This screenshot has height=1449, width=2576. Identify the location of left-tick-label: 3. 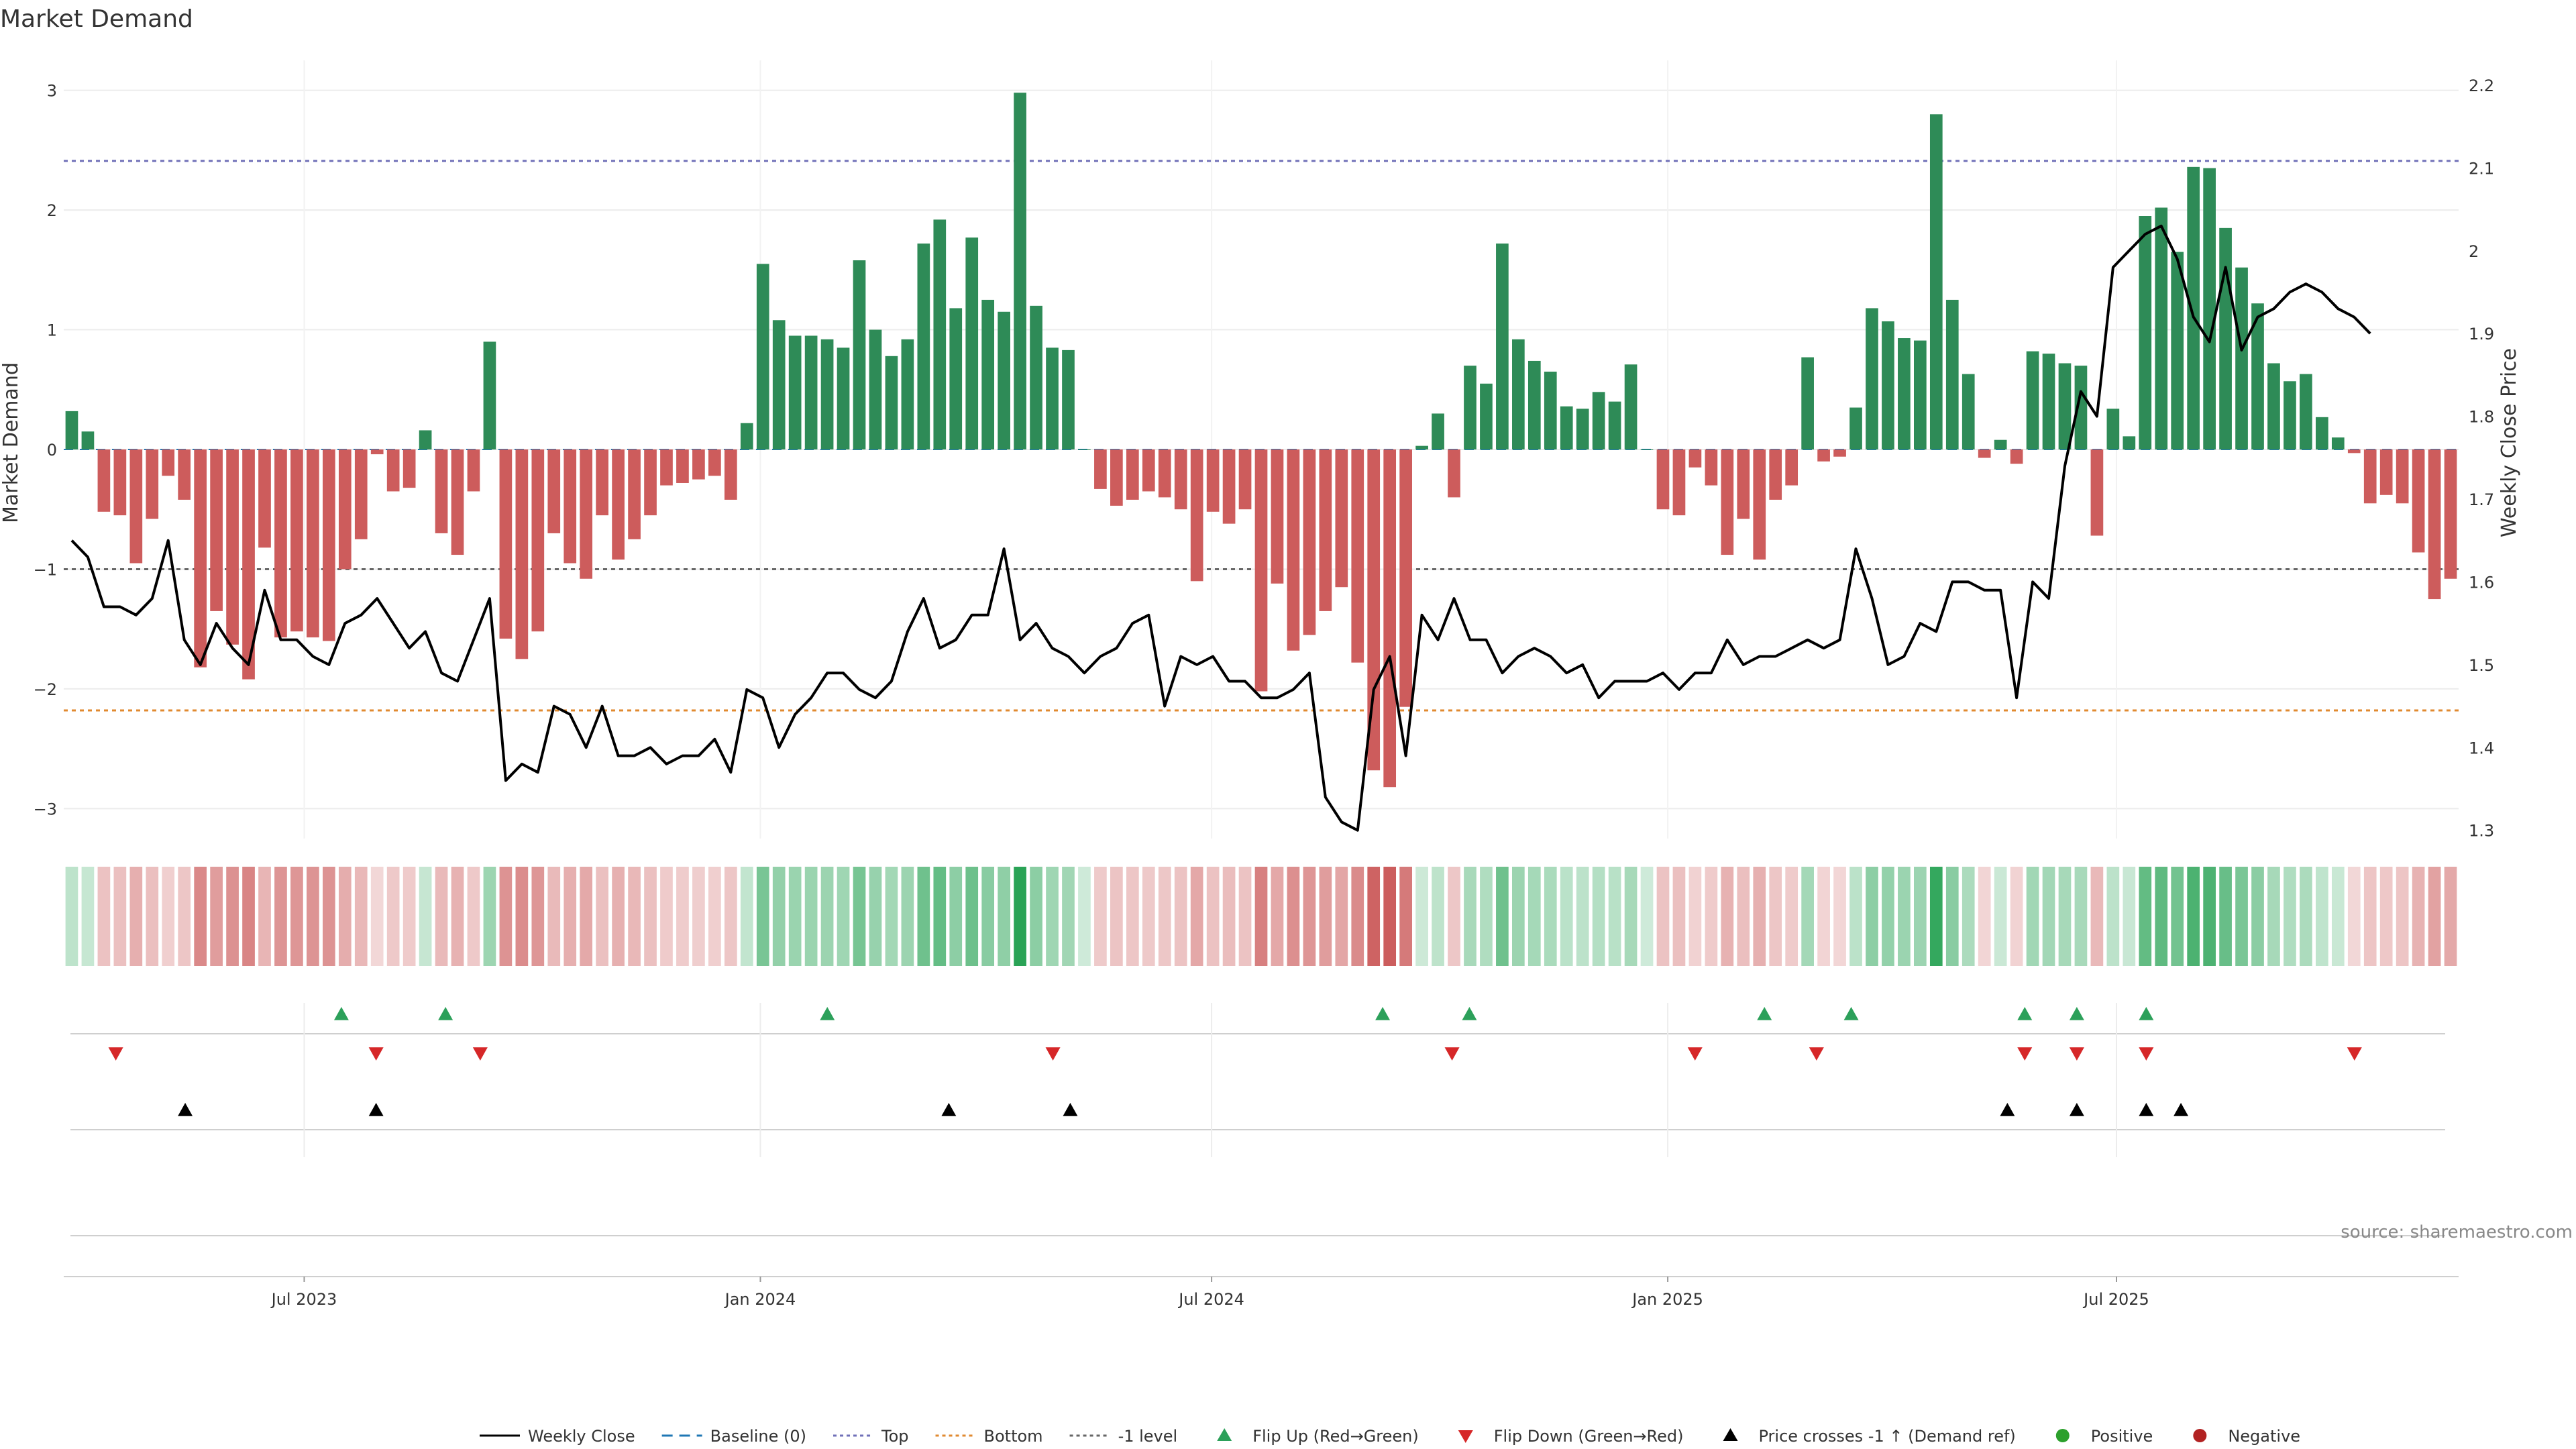
(52, 91).